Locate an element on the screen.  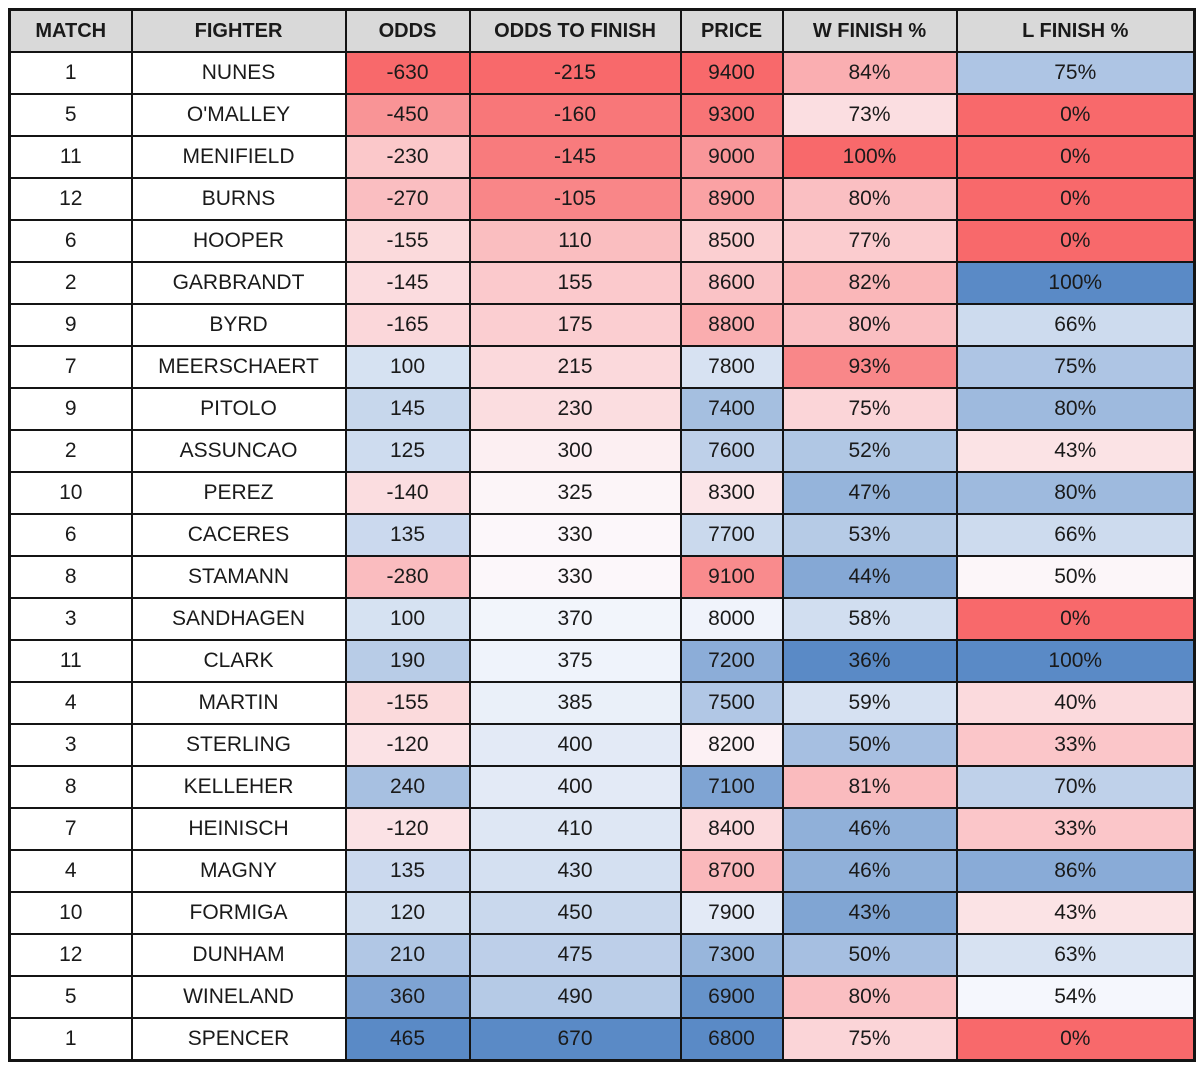
cell-fighter: MARTIN is located at coordinates (238, 703).